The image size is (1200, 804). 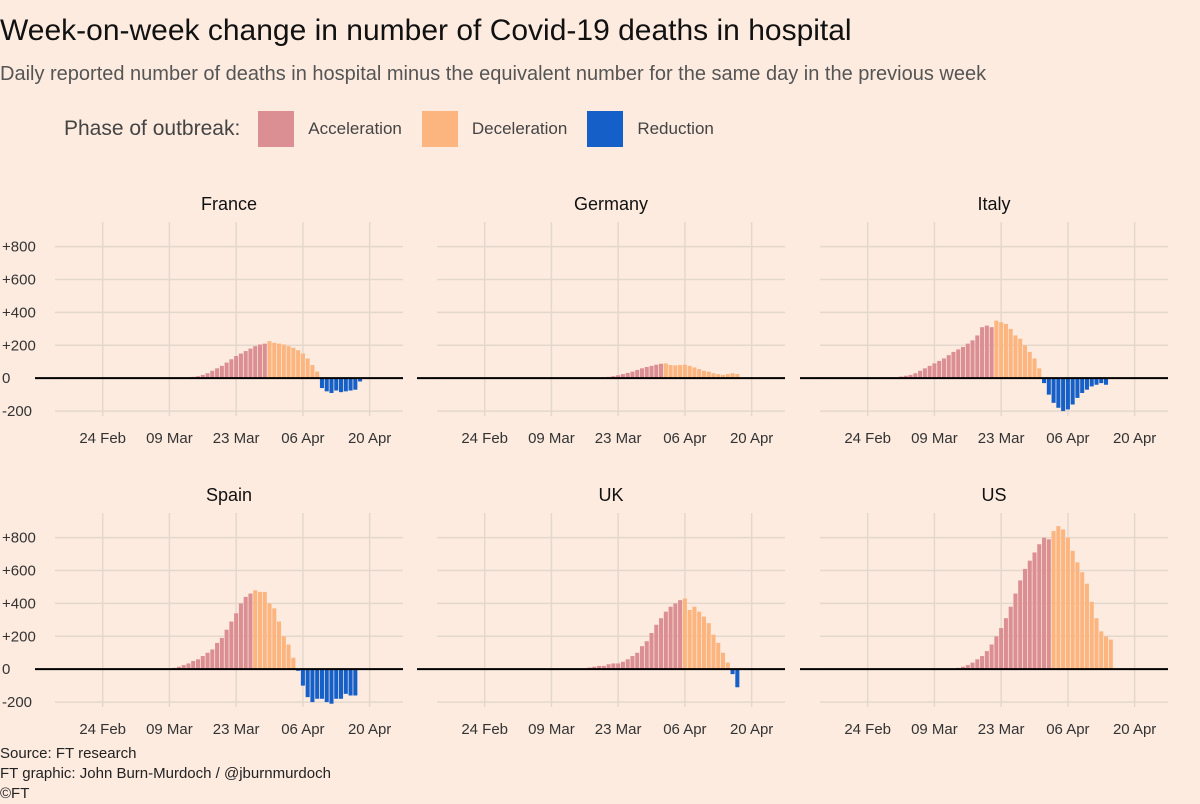 What do you see at coordinates (751, 438) in the screenshot?
I see `x-tick-label: 20 Apr` at bounding box center [751, 438].